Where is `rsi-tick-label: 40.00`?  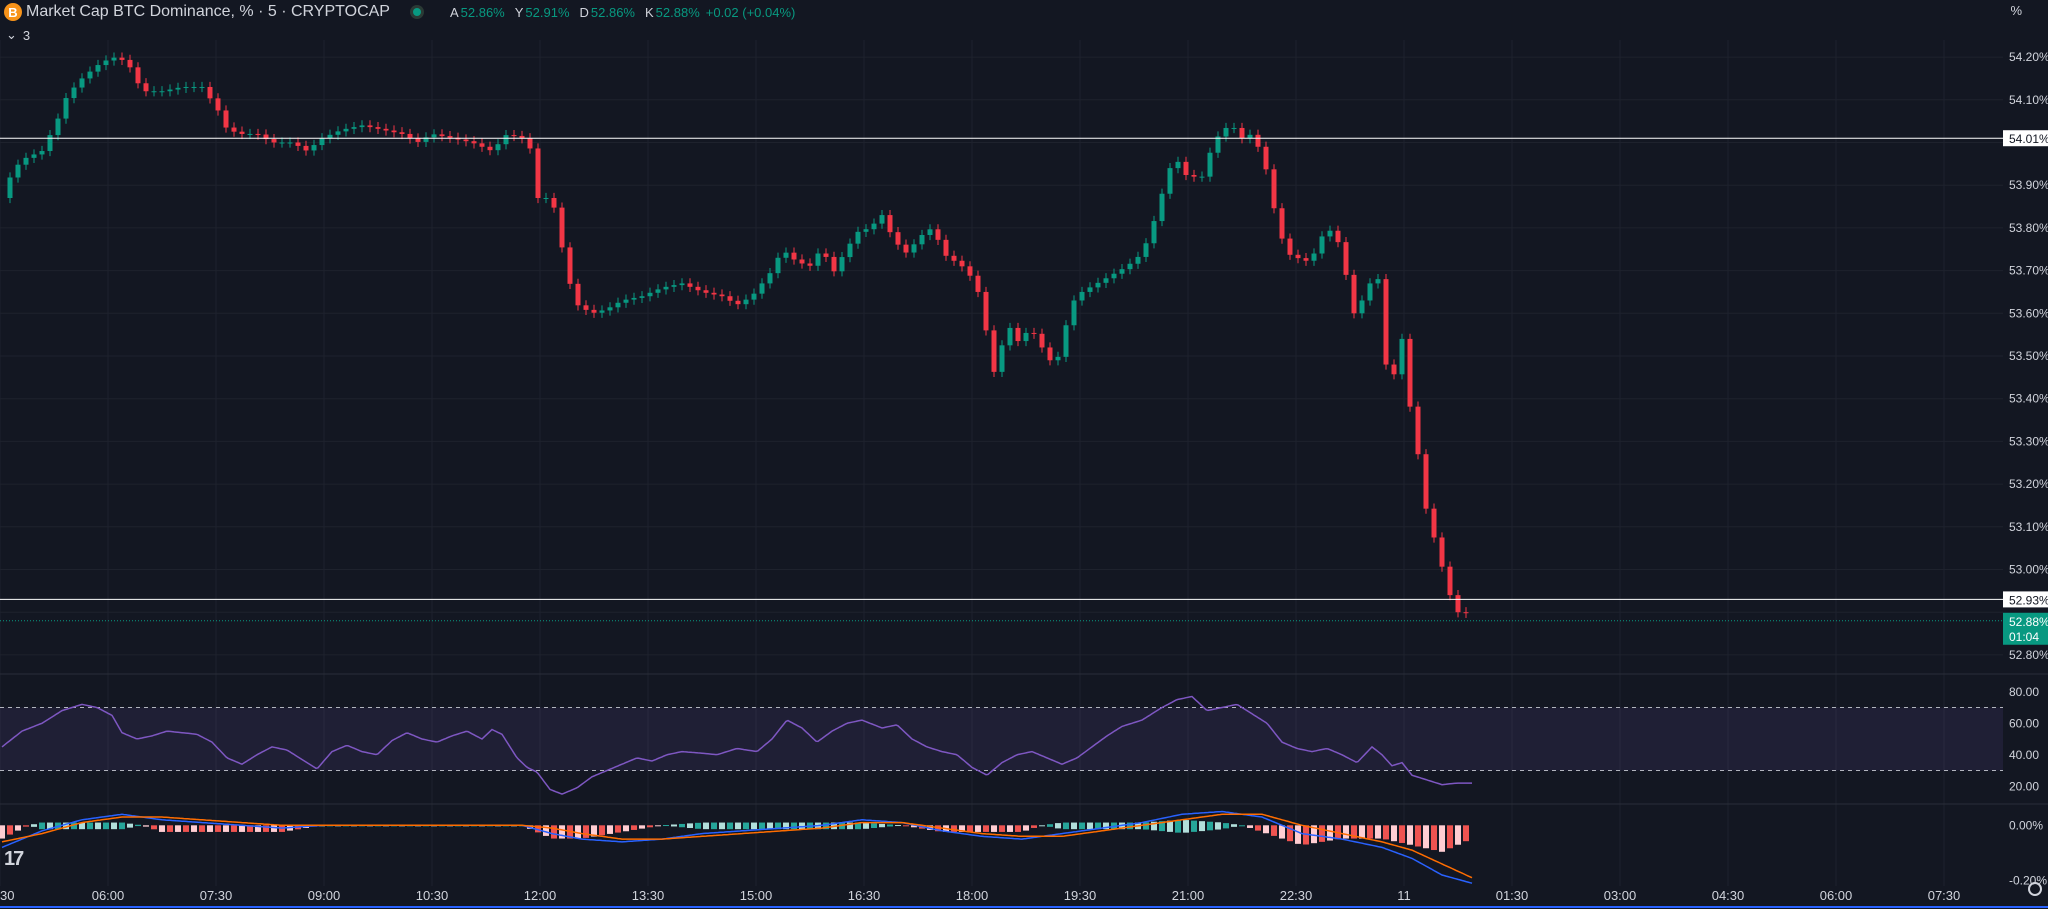
rsi-tick-label: 40.00 is located at coordinates (2024, 755).